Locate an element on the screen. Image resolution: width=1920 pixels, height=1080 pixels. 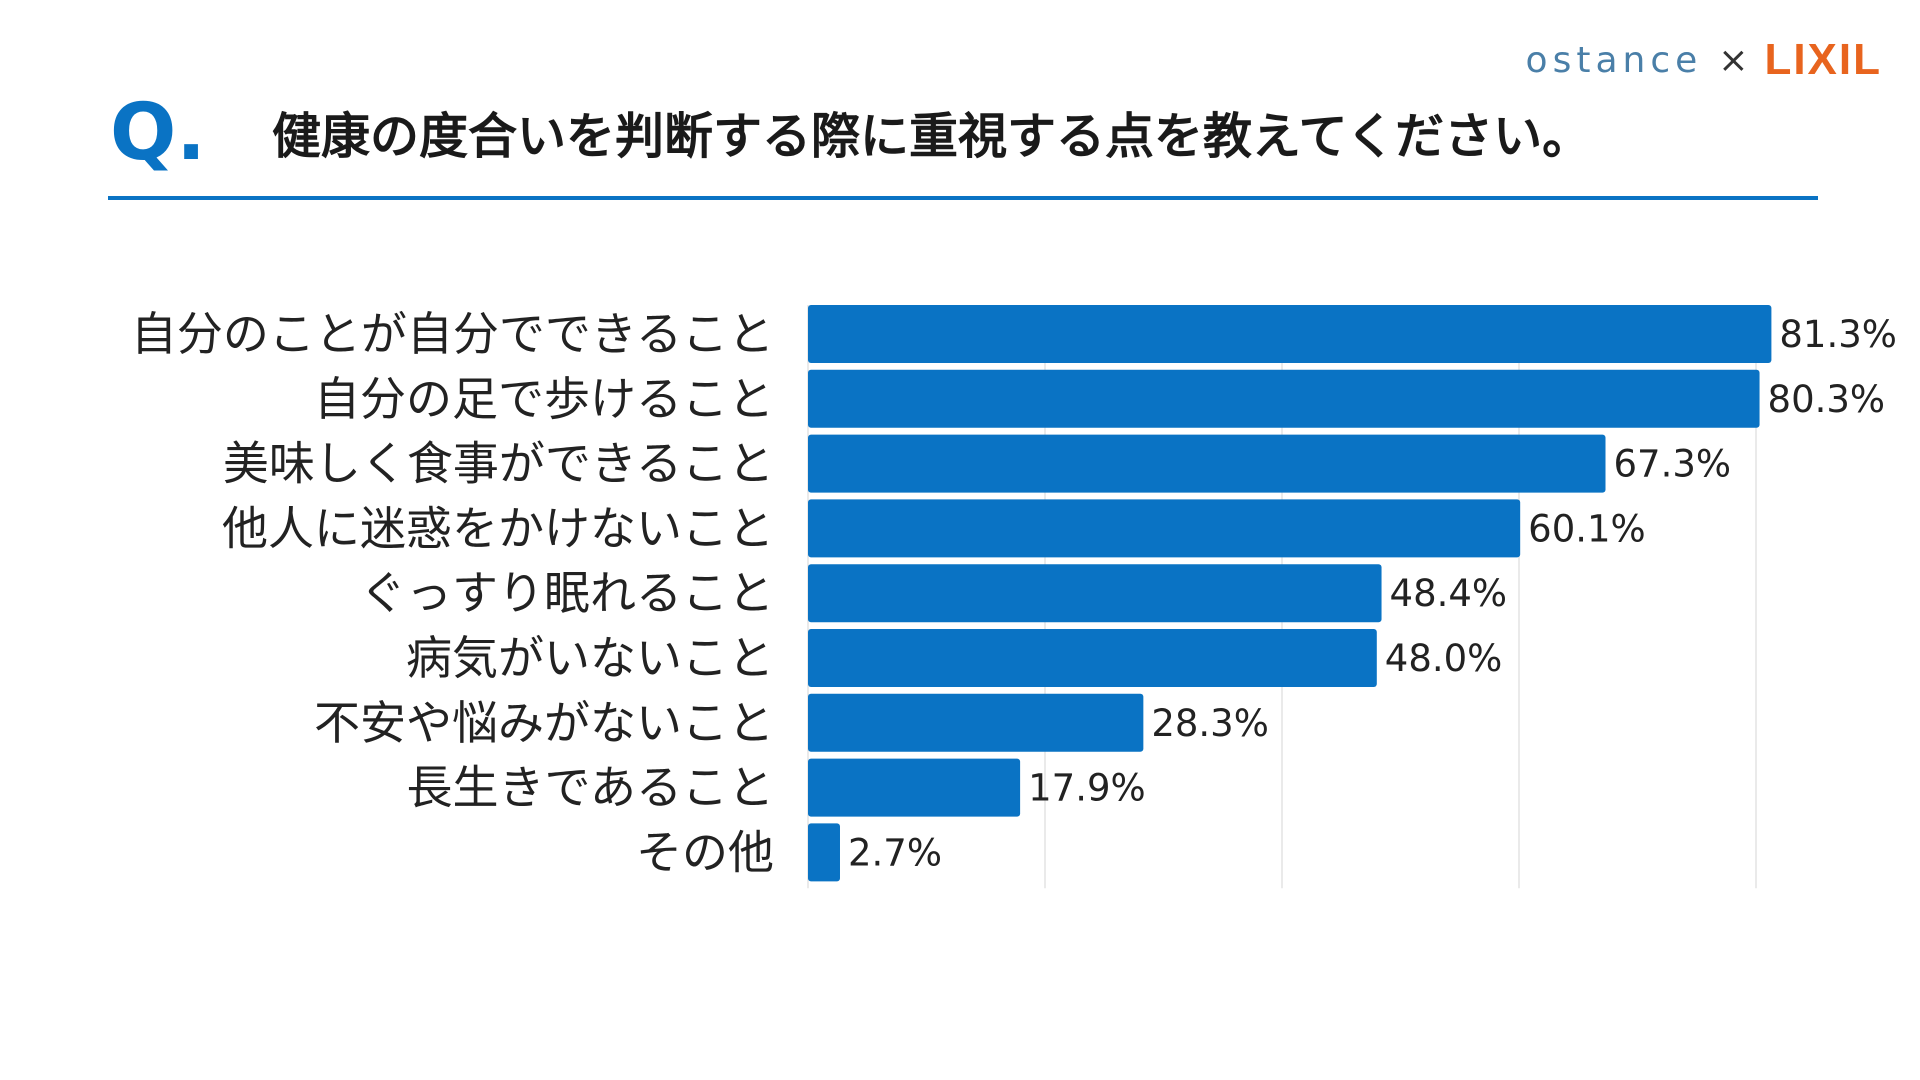
question-mark-label: Q. is located at coordinates (158, 133).